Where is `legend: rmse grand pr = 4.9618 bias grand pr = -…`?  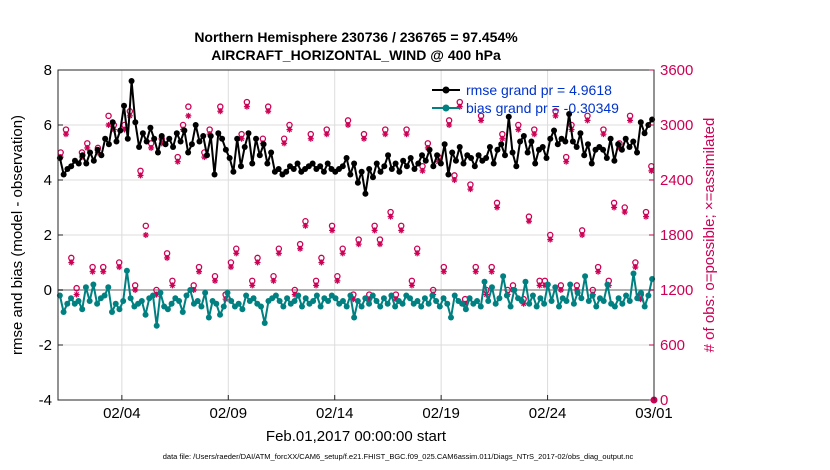
legend: rmse grand pr = 4.9618 bias grand pr = -… is located at coordinates (525, 99).